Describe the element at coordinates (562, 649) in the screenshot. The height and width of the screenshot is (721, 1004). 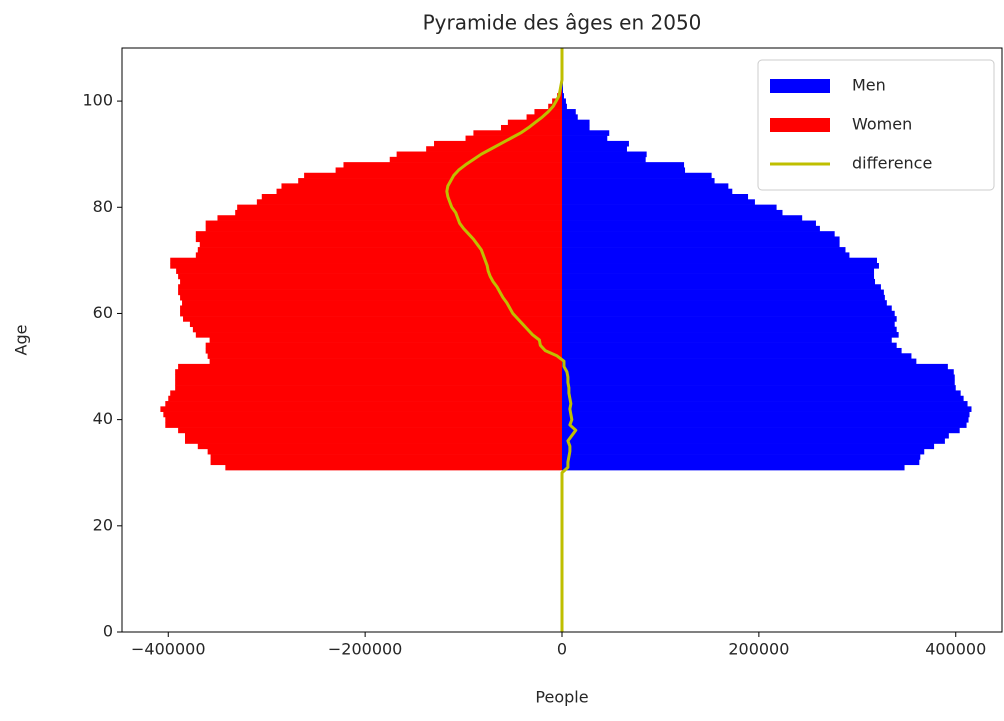
I see `x-tick-label: 0` at that location.